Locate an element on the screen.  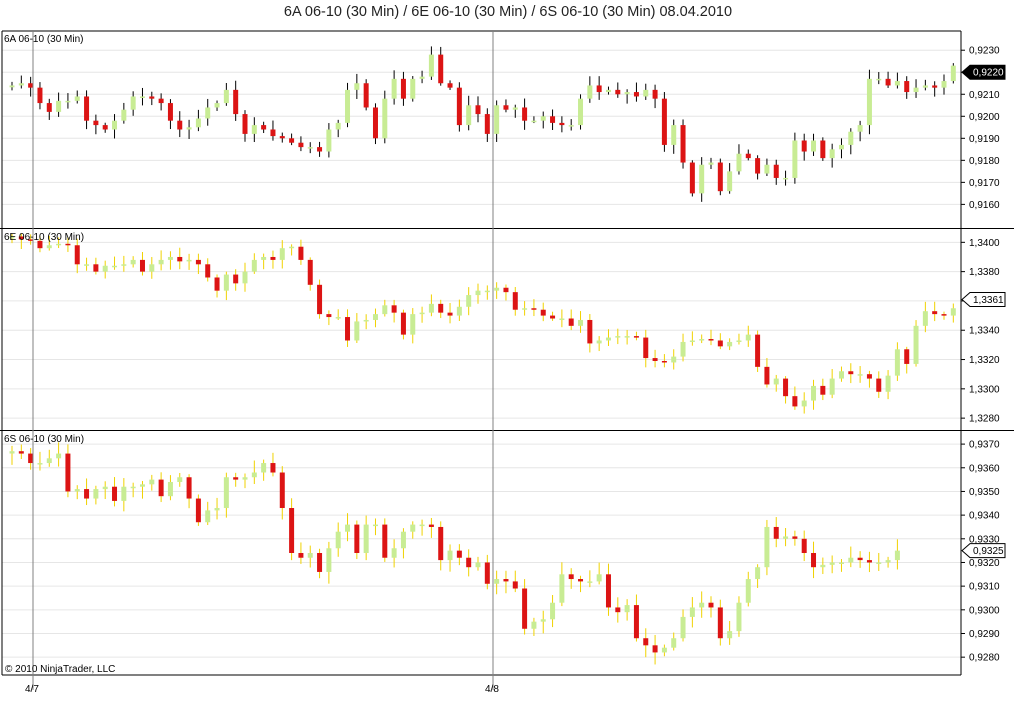
last-price-label: 0,9325 is located at coordinates (988, 551).